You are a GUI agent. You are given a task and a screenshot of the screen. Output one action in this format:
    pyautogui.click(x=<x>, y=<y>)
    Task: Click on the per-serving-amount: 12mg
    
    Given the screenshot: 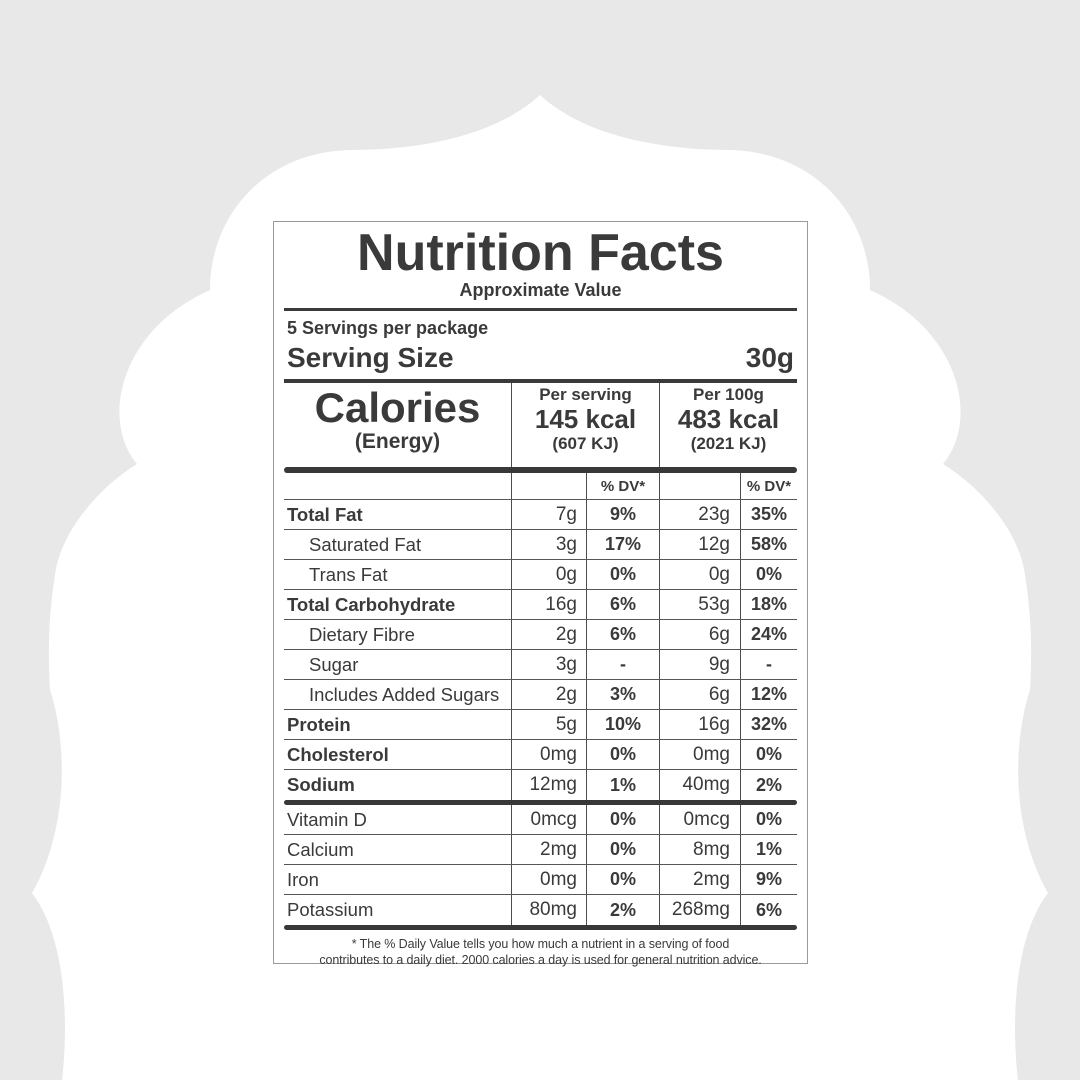 What is the action you would take?
    pyautogui.click(x=548, y=785)
    